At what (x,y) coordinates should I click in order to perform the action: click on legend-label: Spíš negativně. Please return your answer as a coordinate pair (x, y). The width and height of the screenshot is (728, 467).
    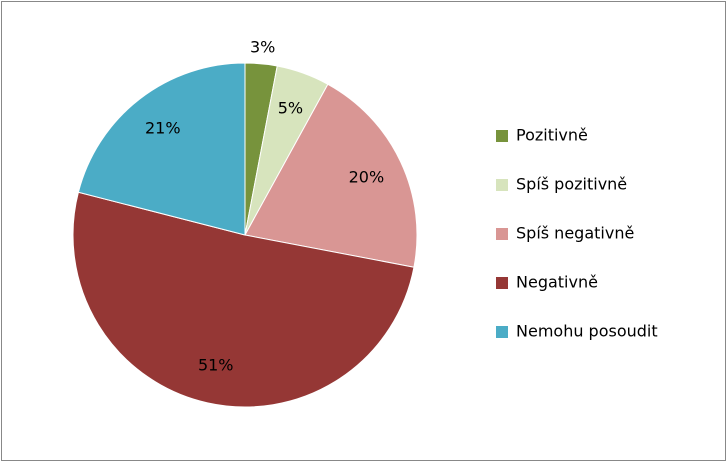
    Looking at the image, I should click on (575, 233).